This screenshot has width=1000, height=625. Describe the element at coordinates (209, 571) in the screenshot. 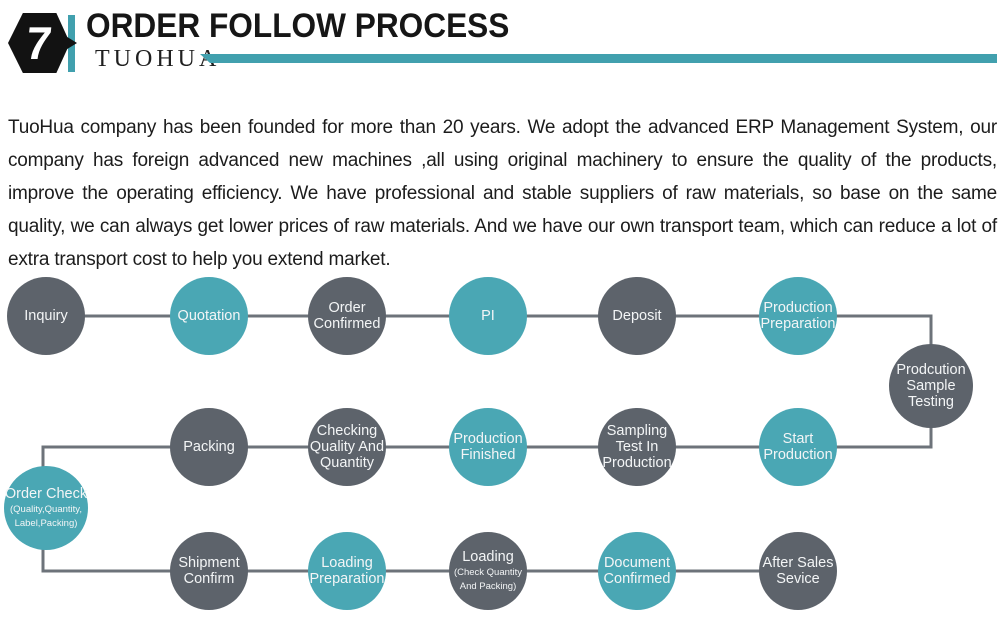

I see `flow-node-shipment-confirm: Shipment Confirm` at that location.